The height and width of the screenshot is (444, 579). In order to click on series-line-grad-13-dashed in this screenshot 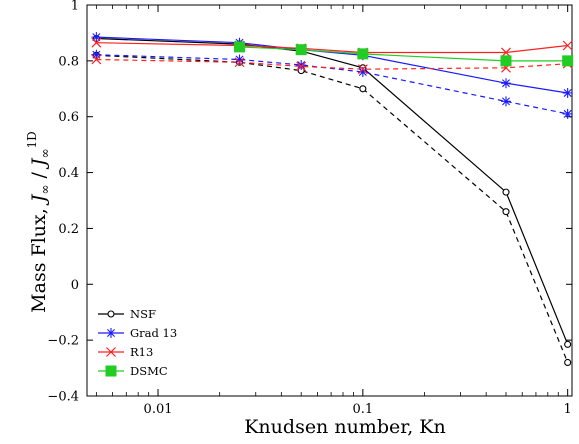, I will do `click(332, 84)`.